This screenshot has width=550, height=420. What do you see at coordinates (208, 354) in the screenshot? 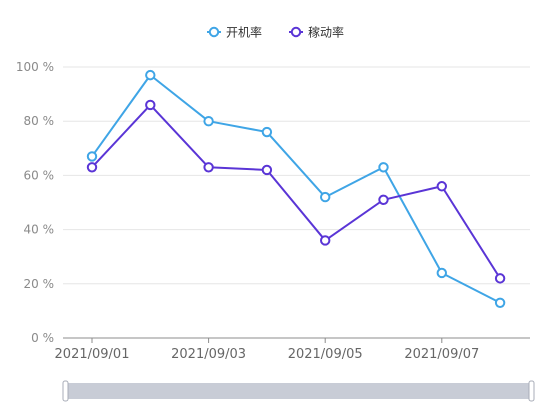
I see `x-tick-label: 2021/09/03` at bounding box center [208, 354].